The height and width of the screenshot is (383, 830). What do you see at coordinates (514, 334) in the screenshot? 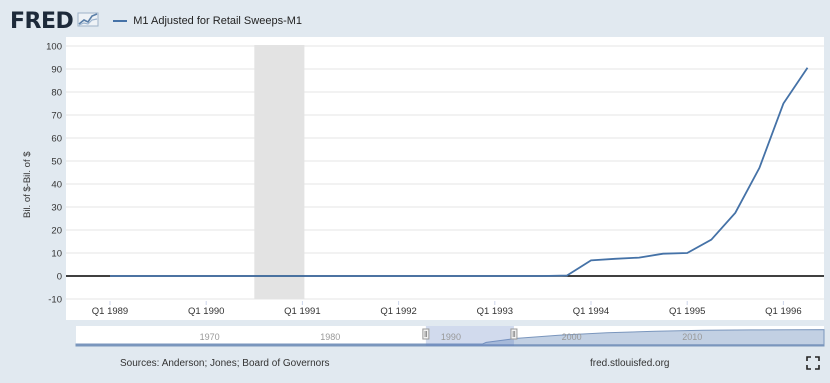
I see `navigator-handle-right` at bounding box center [514, 334].